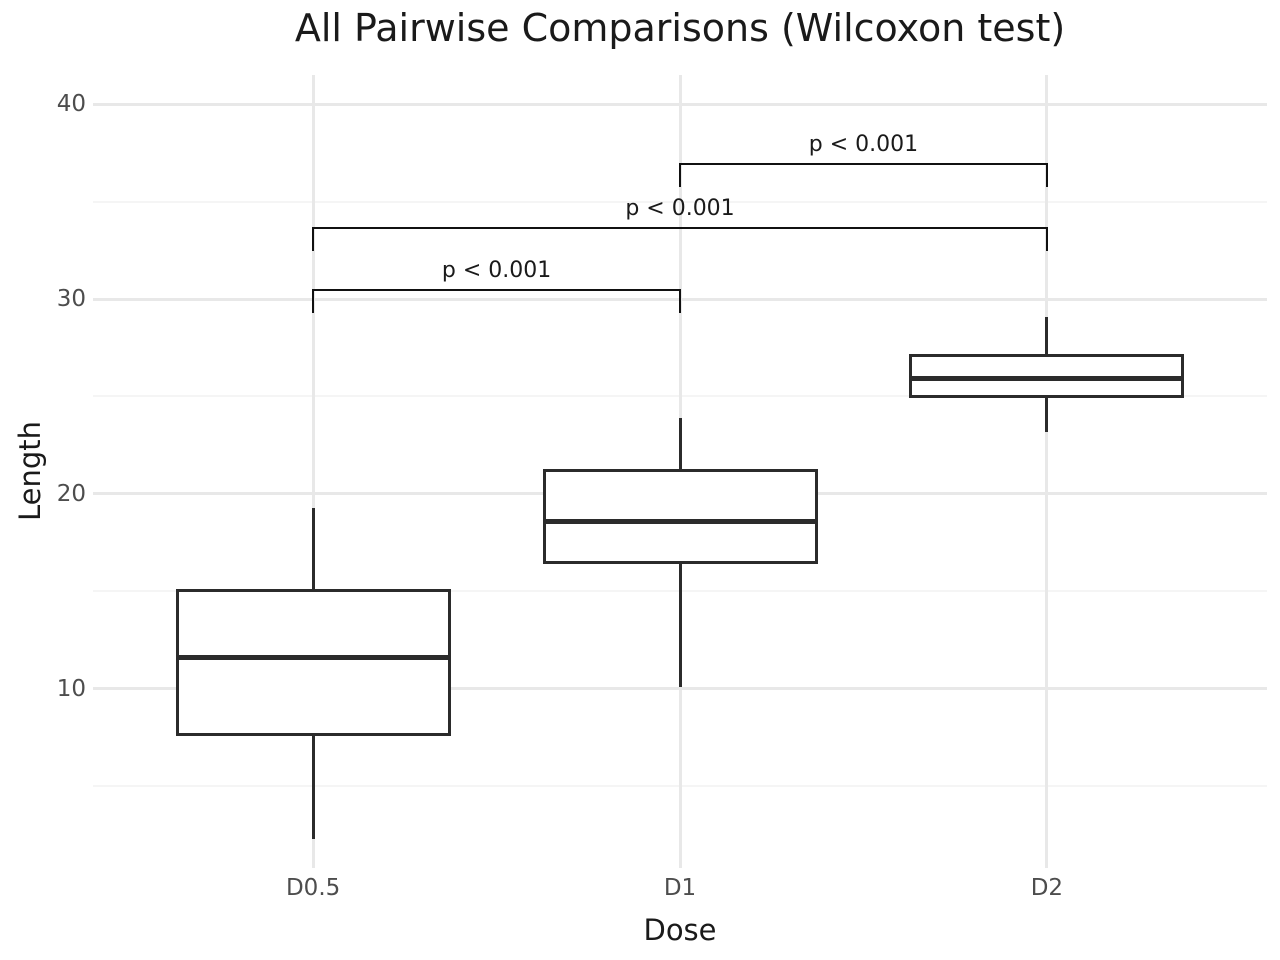 The height and width of the screenshot is (960, 1280). Describe the element at coordinates (71, 299) in the screenshot. I see `y-tick-label: 30` at that location.